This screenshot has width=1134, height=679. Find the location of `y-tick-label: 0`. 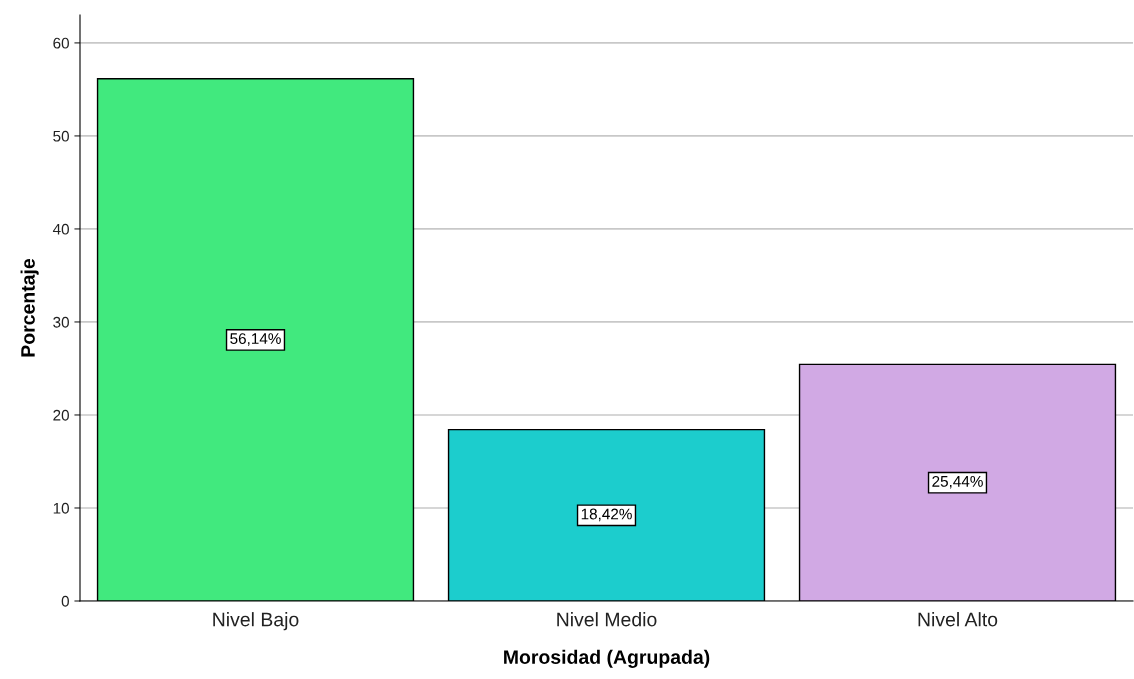

y-tick-label: 0 is located at coordinates (65, 601).